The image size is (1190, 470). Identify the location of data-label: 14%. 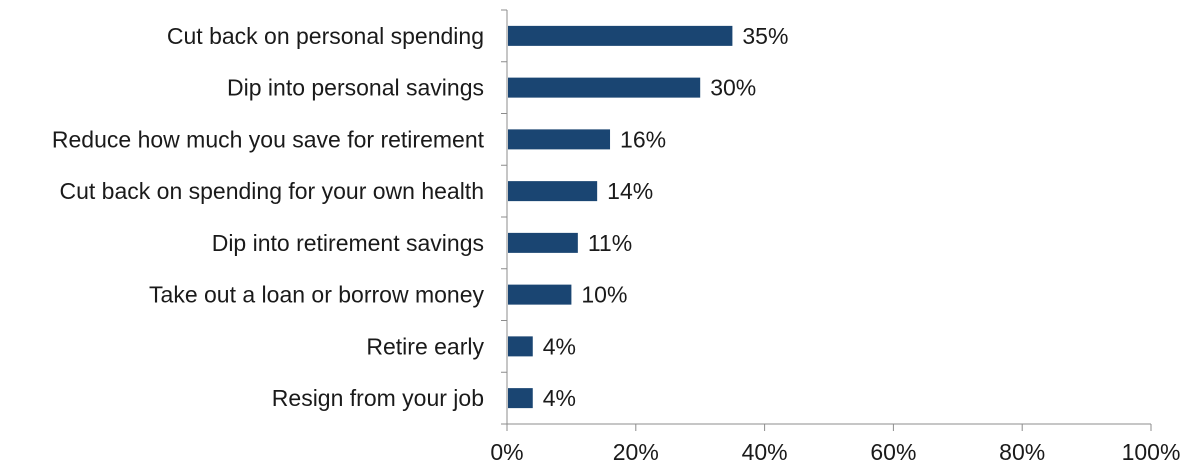
(630, 191).